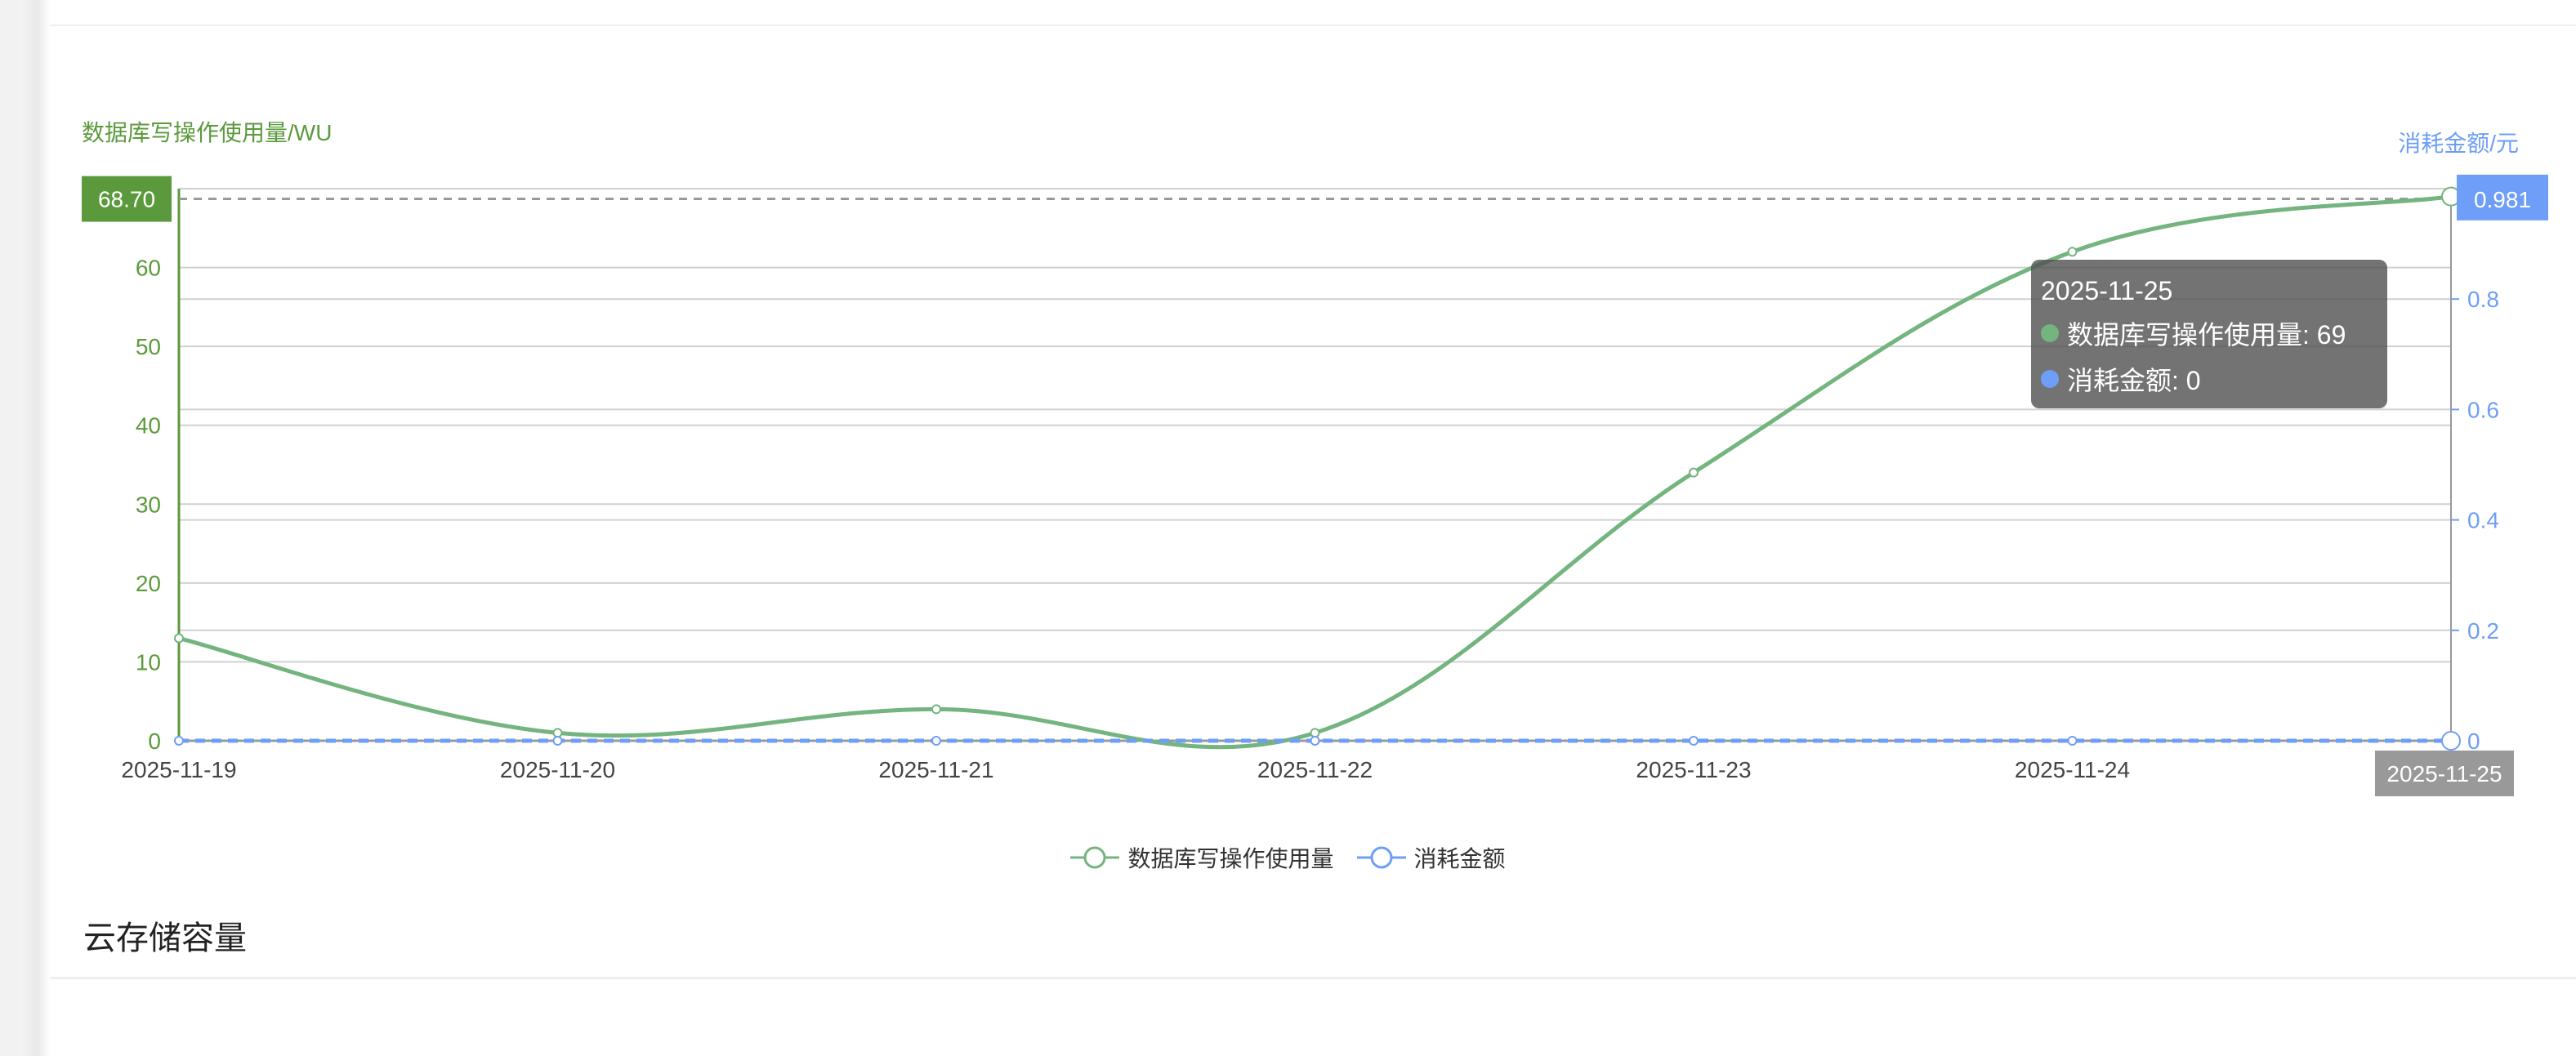  What do you see at coordinates (1314, 25) in the screenshot?
I see `top-divider` at bounding box center [1314, 25].